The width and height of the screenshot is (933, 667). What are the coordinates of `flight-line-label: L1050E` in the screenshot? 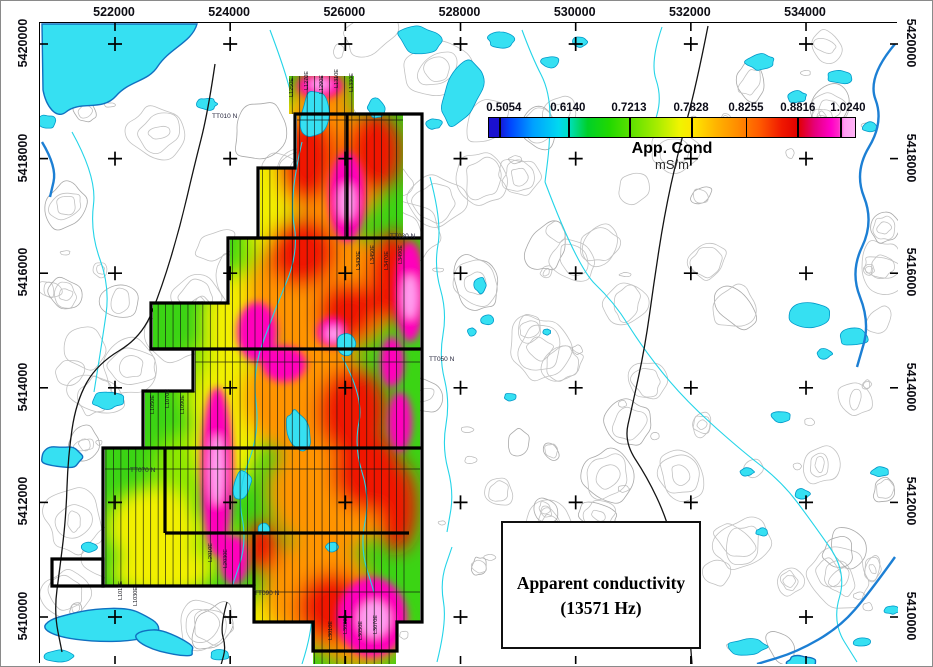 It's located at (153, 404).